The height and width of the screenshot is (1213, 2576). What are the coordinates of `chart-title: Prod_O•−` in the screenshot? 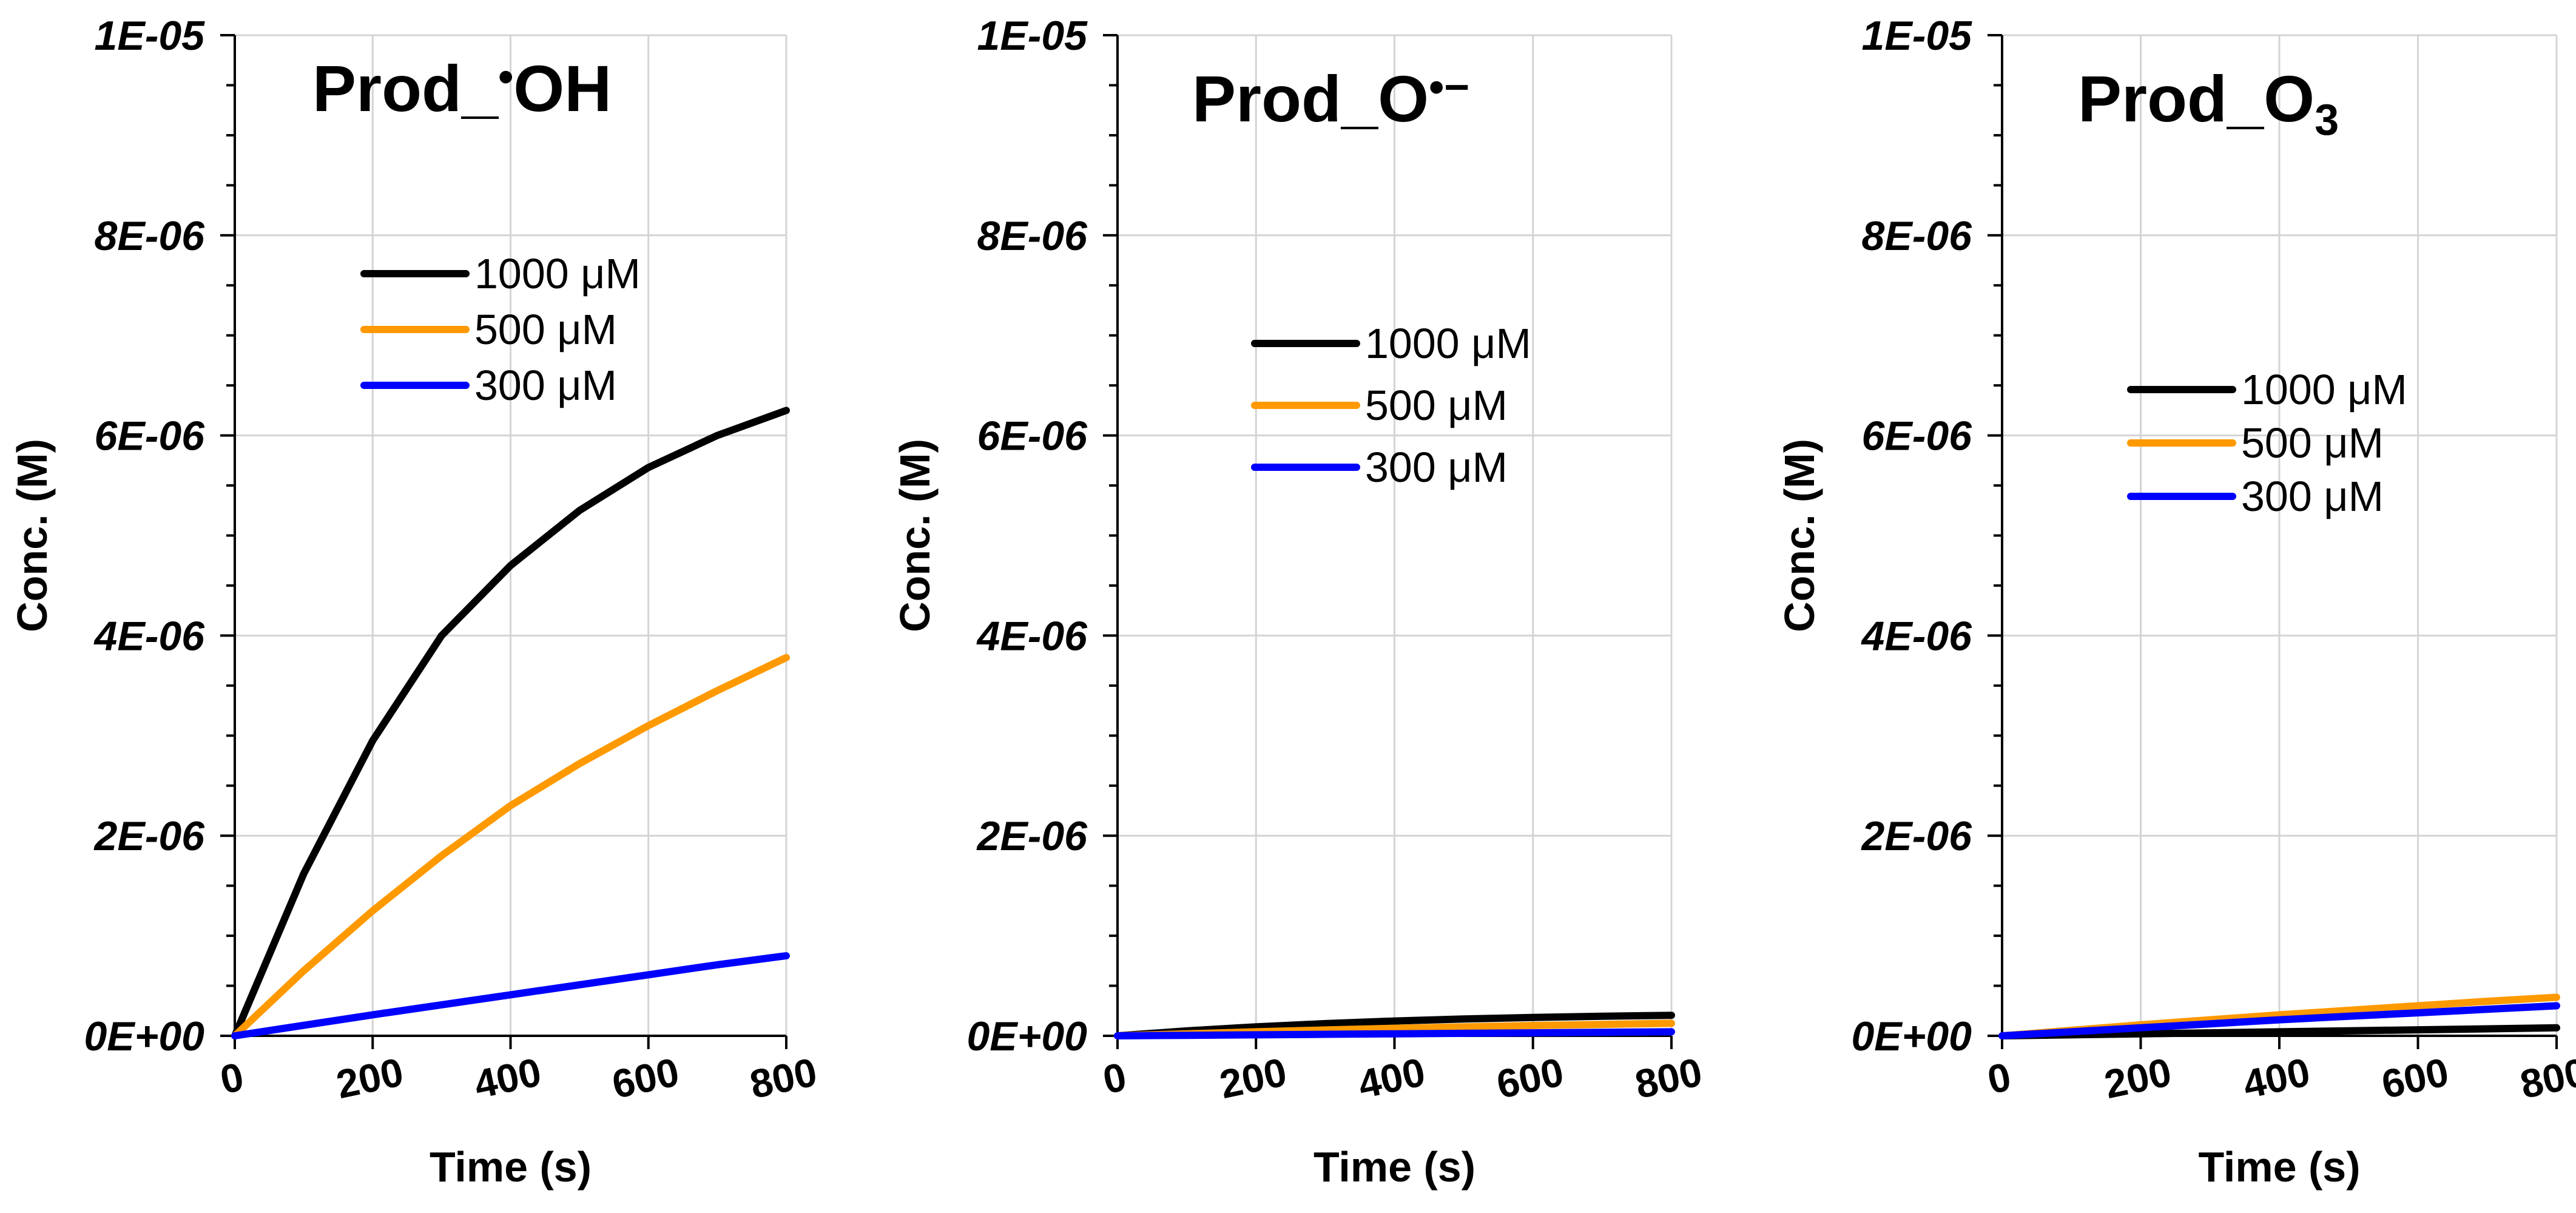 It's located at (1331, 98).